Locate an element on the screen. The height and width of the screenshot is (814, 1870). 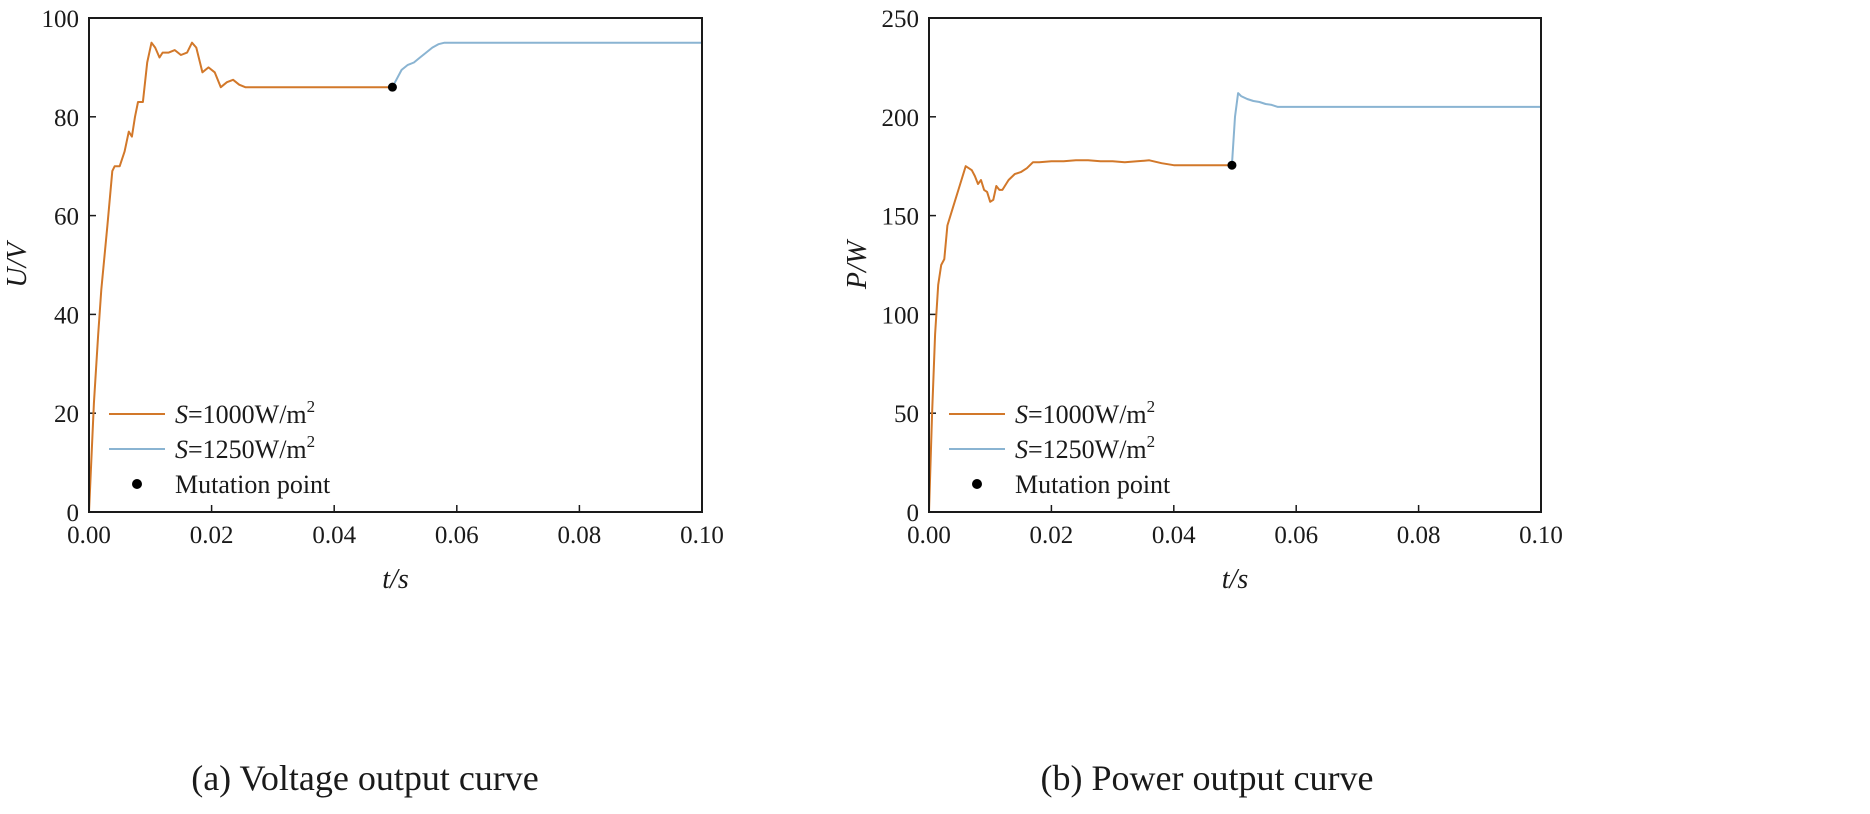
y-tick-label: 150 is located at coordinates (901, 217).